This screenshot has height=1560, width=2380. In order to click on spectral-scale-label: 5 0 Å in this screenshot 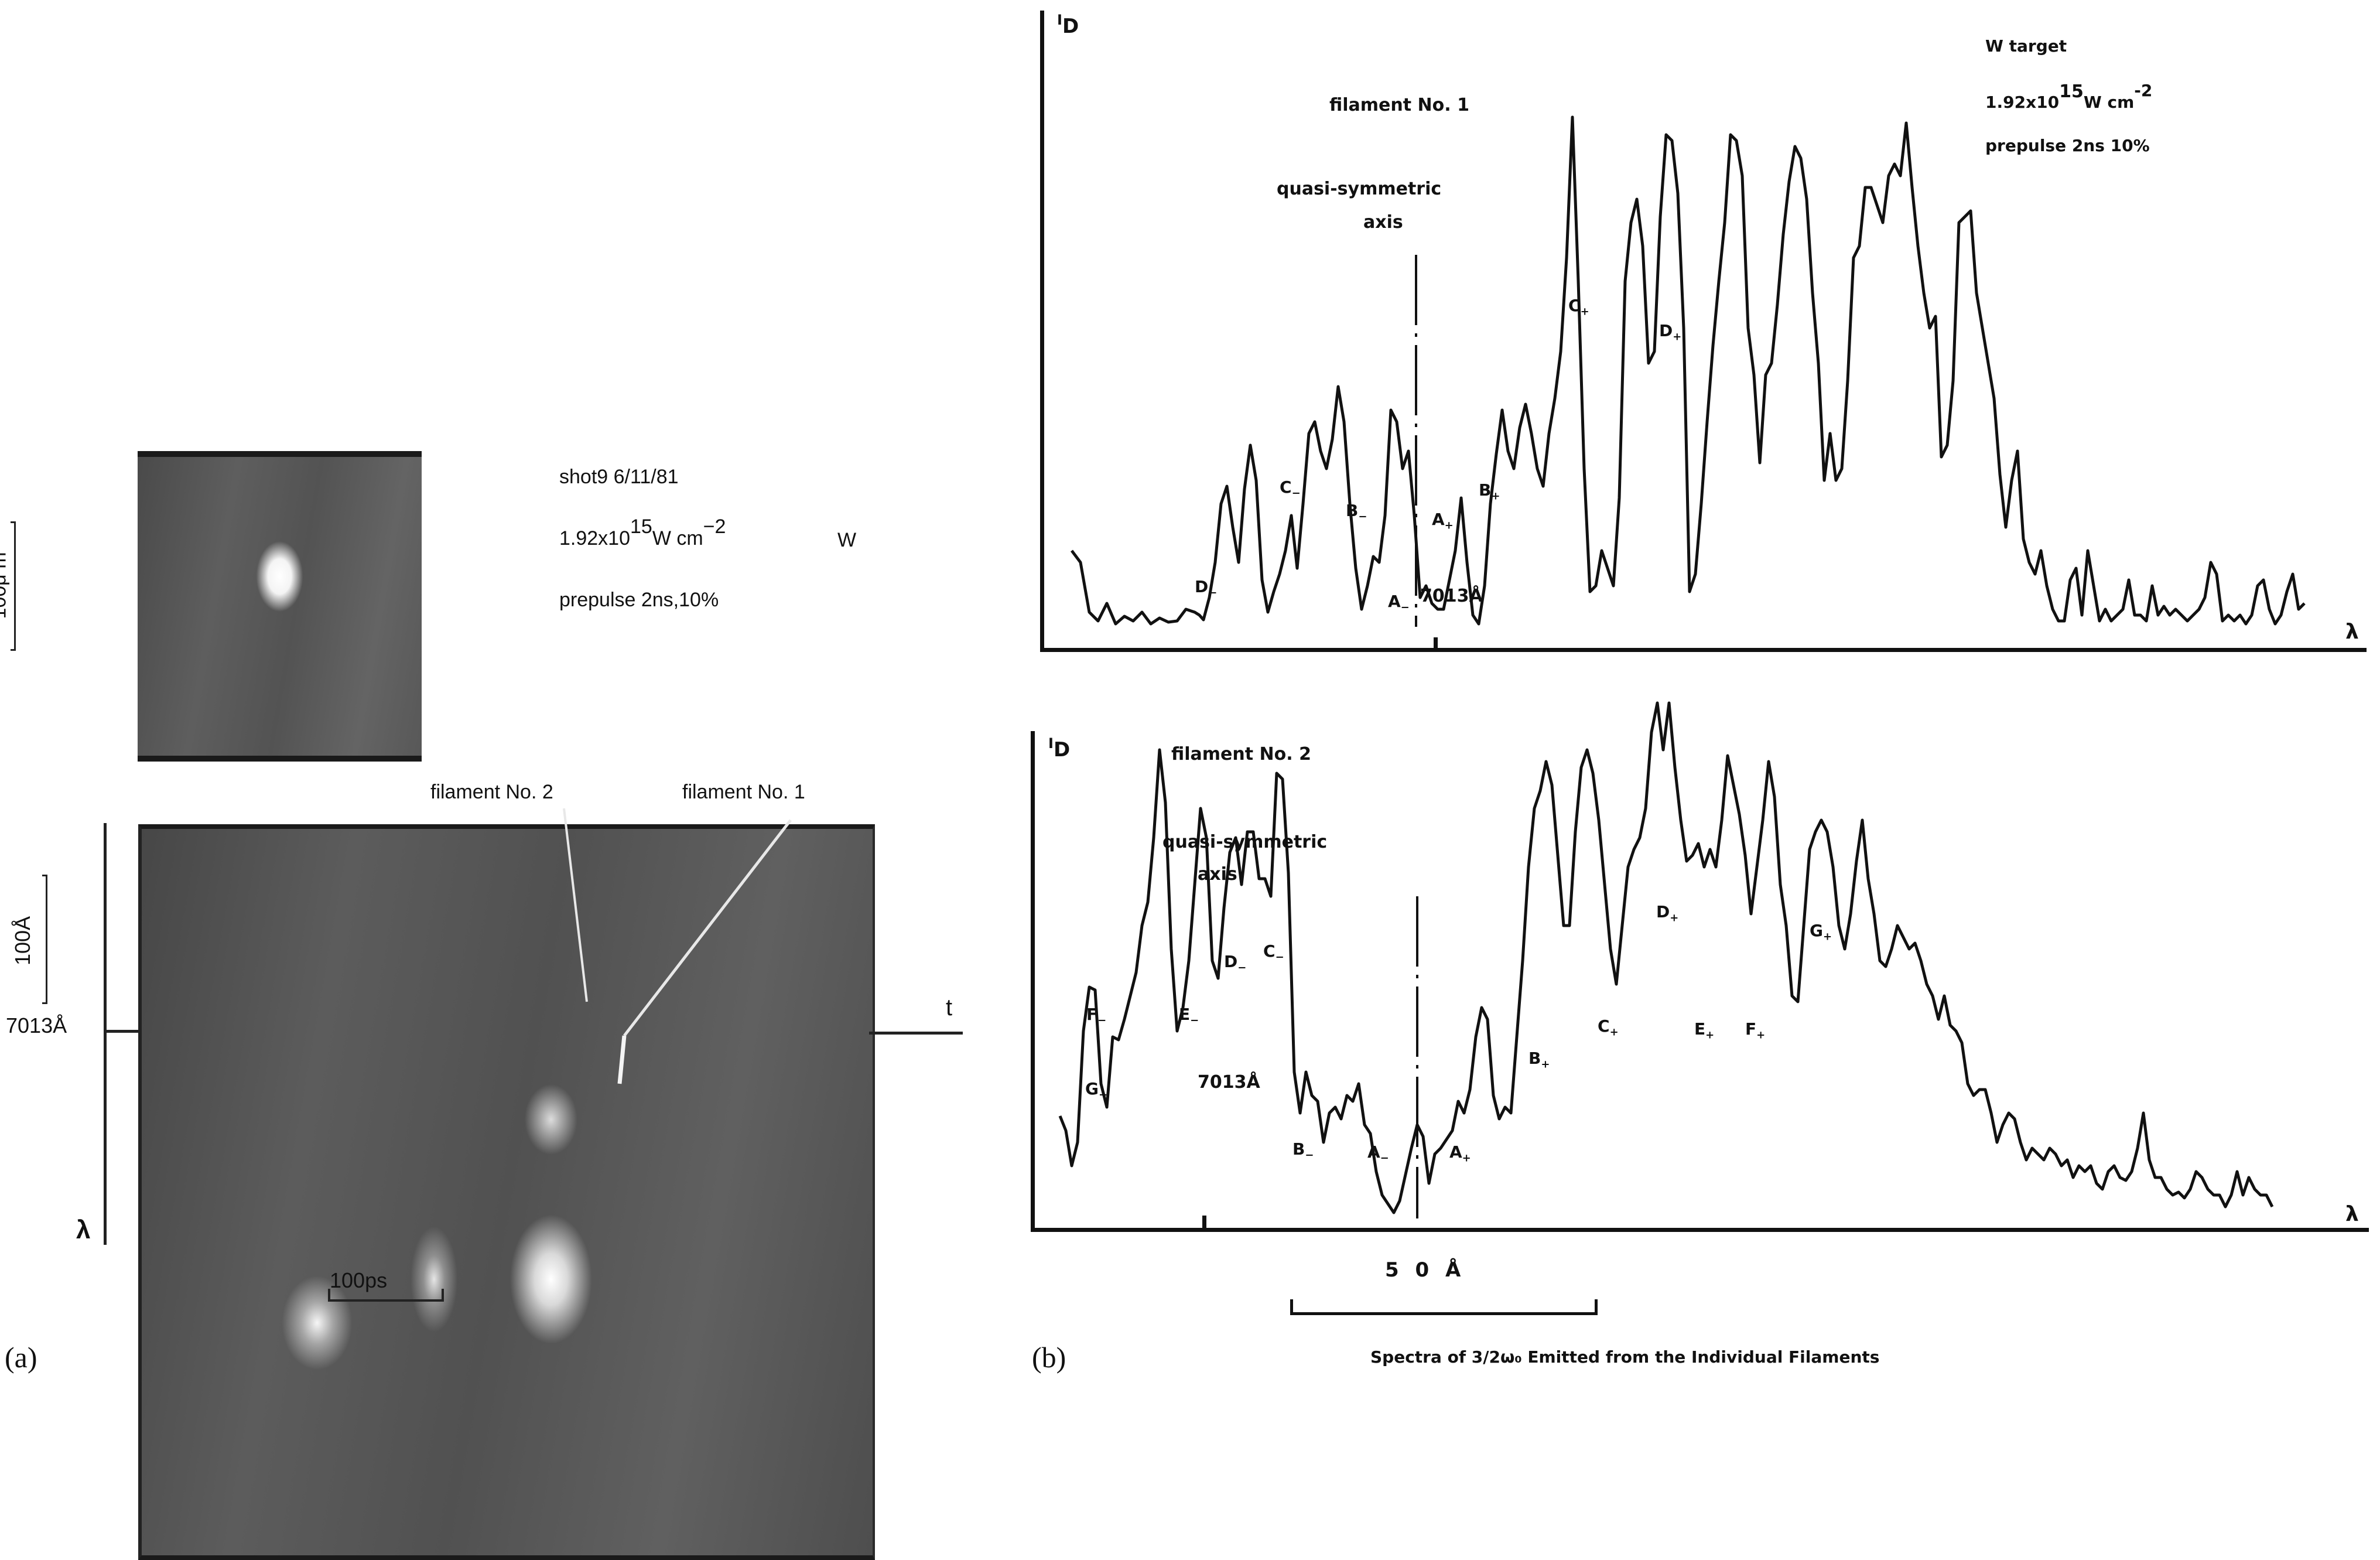, I will do `click(1425, 1270)`.